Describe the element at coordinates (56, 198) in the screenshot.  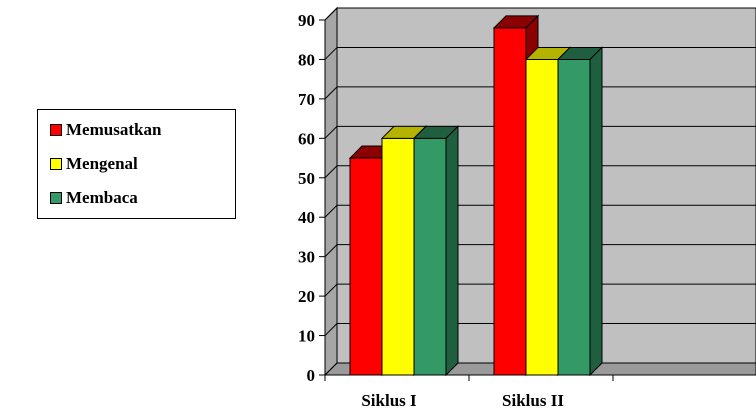
I see `legend-swatch-membaca` at that location.